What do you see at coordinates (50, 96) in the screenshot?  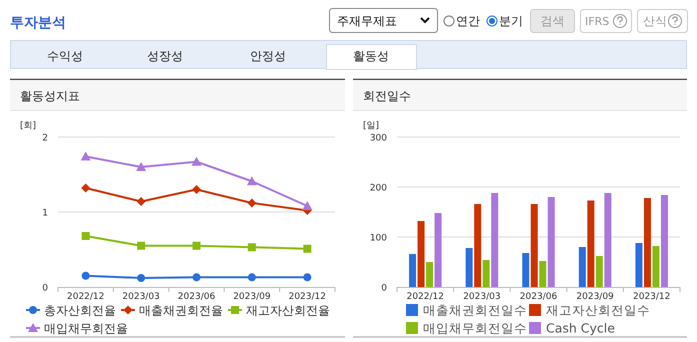 I see `chart-title: 활동성지표` at bounding box center [50, 96].